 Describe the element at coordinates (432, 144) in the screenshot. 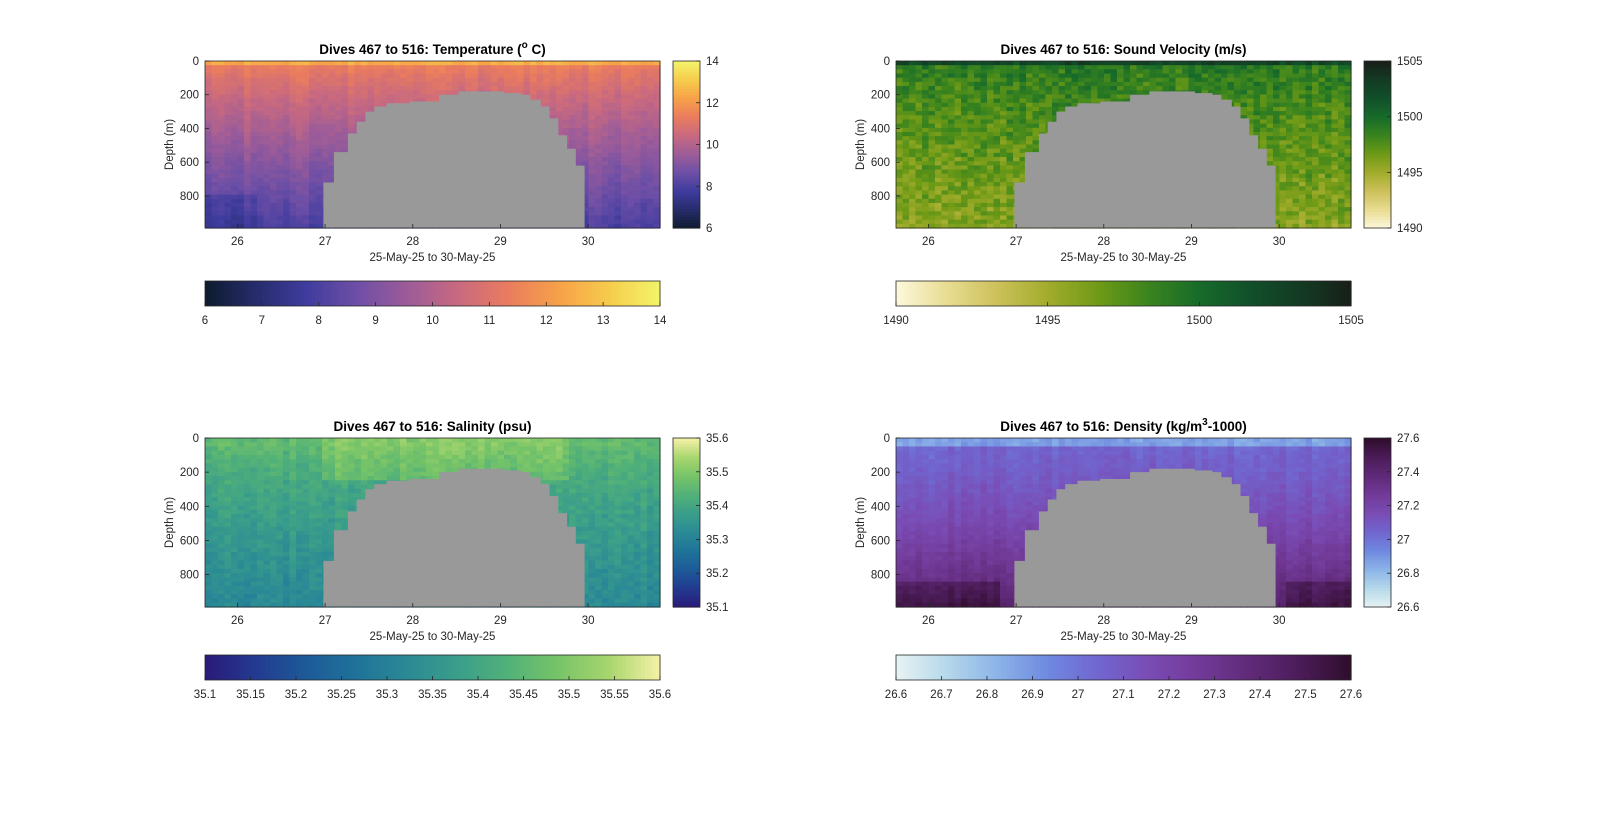

I see `axes-box` at that location.